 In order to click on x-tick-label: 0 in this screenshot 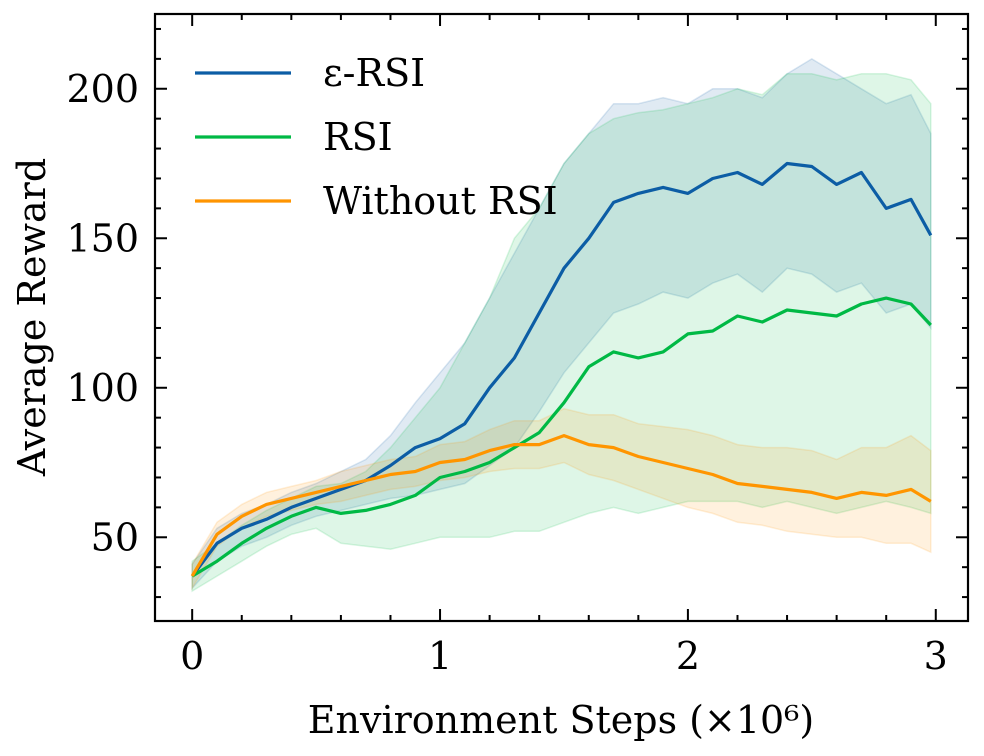, I will do `click(192, 656)`.